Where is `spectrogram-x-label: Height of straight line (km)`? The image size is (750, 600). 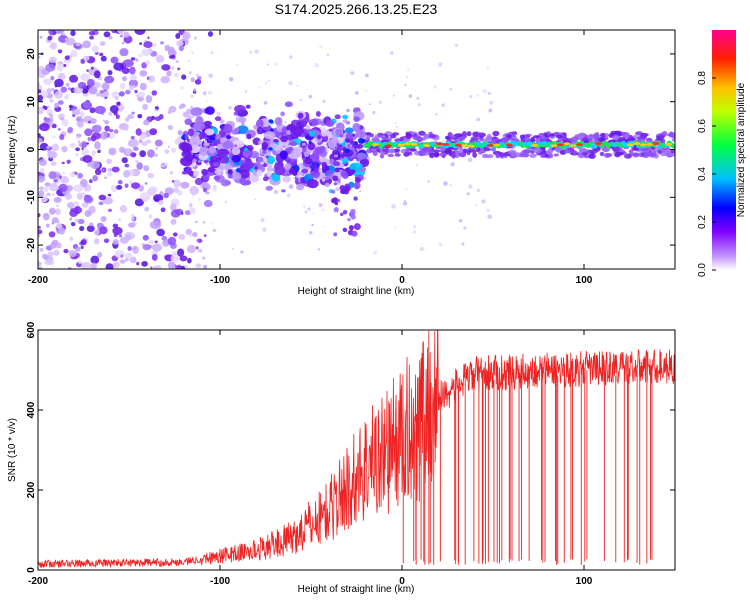 spectrogram-x-label: Height of straight line (km) is located at coordinates (356, 291).